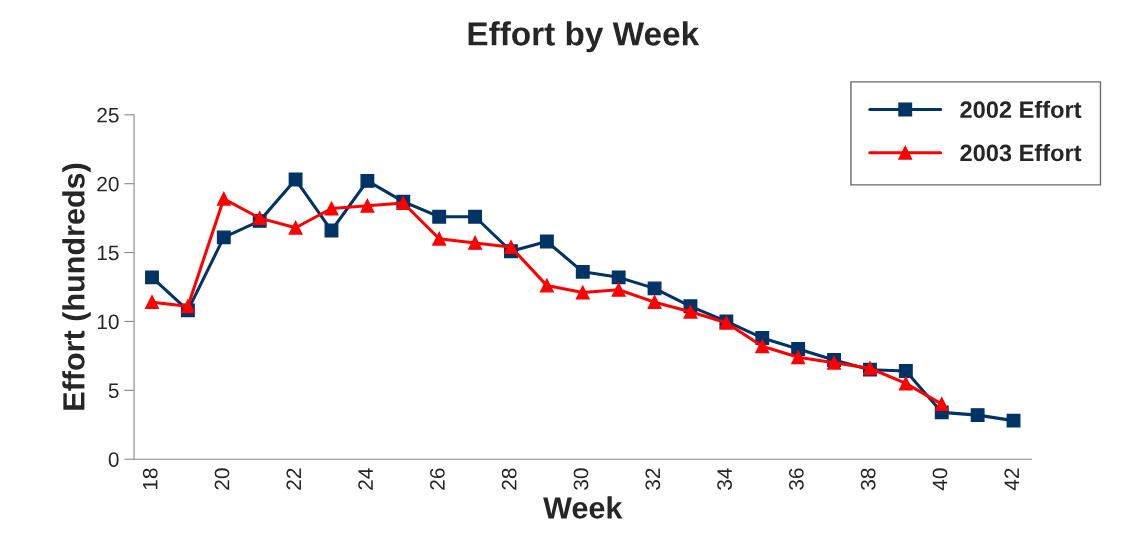  I want to click on y-axis-title: Effort (hundreds), so click(76, 286).